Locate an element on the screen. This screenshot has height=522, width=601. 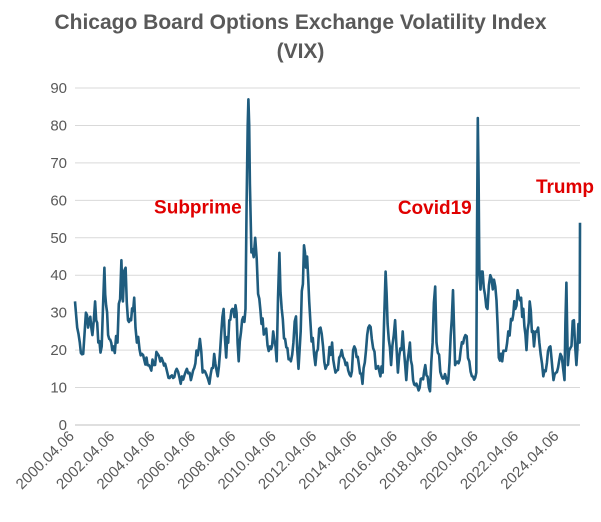
annotation-subprime: Subprime is located at coordinates (198, 207).